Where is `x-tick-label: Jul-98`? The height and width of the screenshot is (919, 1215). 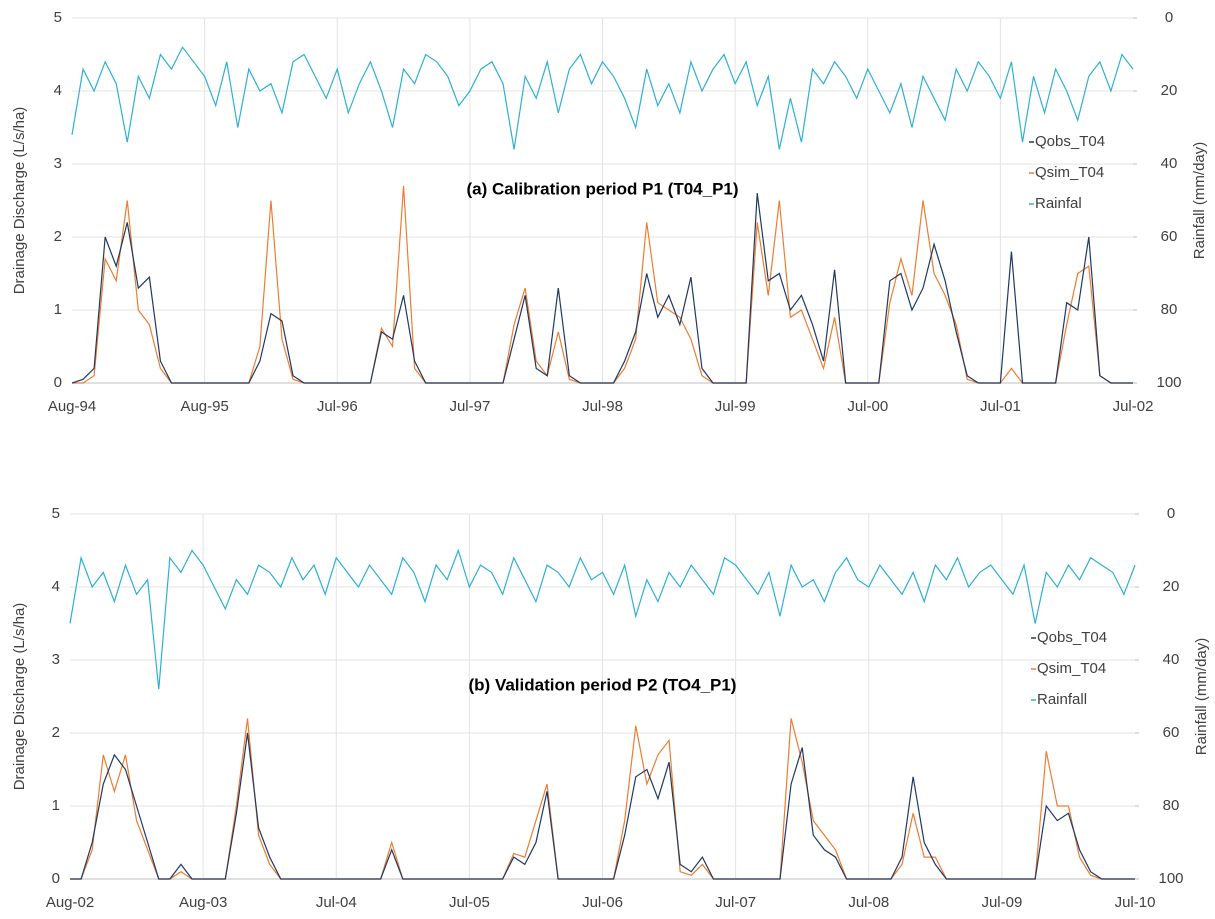
x-tick-label: Jul-98 is located at coordinates (602, 406).